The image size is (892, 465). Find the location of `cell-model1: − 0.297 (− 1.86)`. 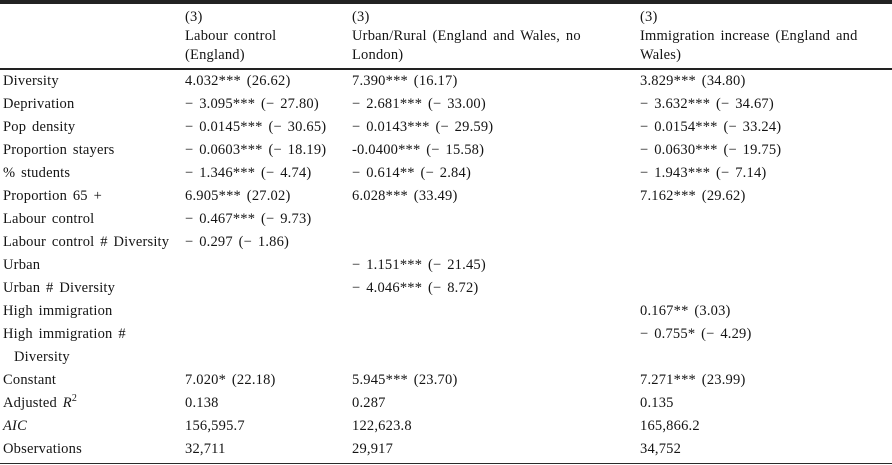

cell-model1: − 0.297 (− 1.86) is located at coordinates (237, 242).